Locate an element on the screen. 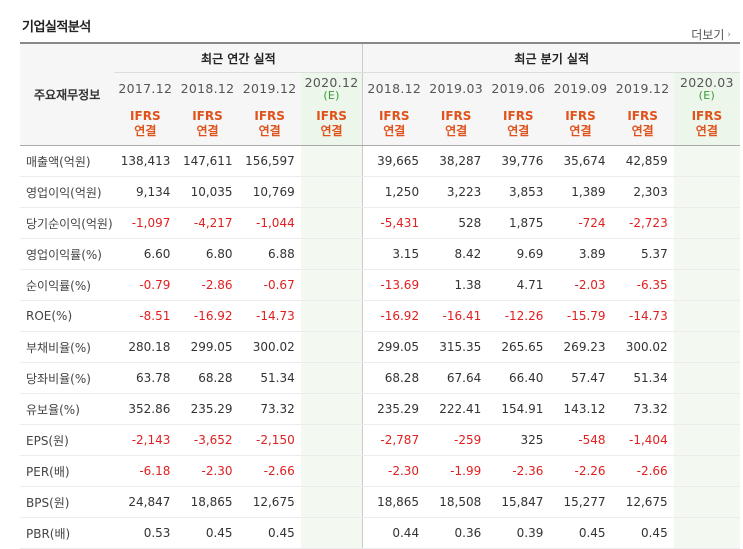 The width and height of the screenshot is (743, 549). table-cell: 138,413 is located at coordinates (145, 161).